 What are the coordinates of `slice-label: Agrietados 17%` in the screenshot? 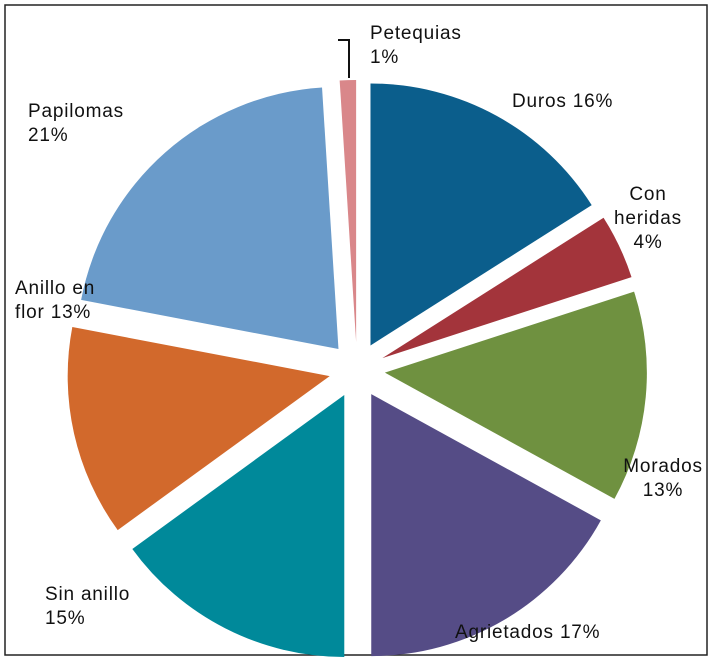 It's located at (565, 633).